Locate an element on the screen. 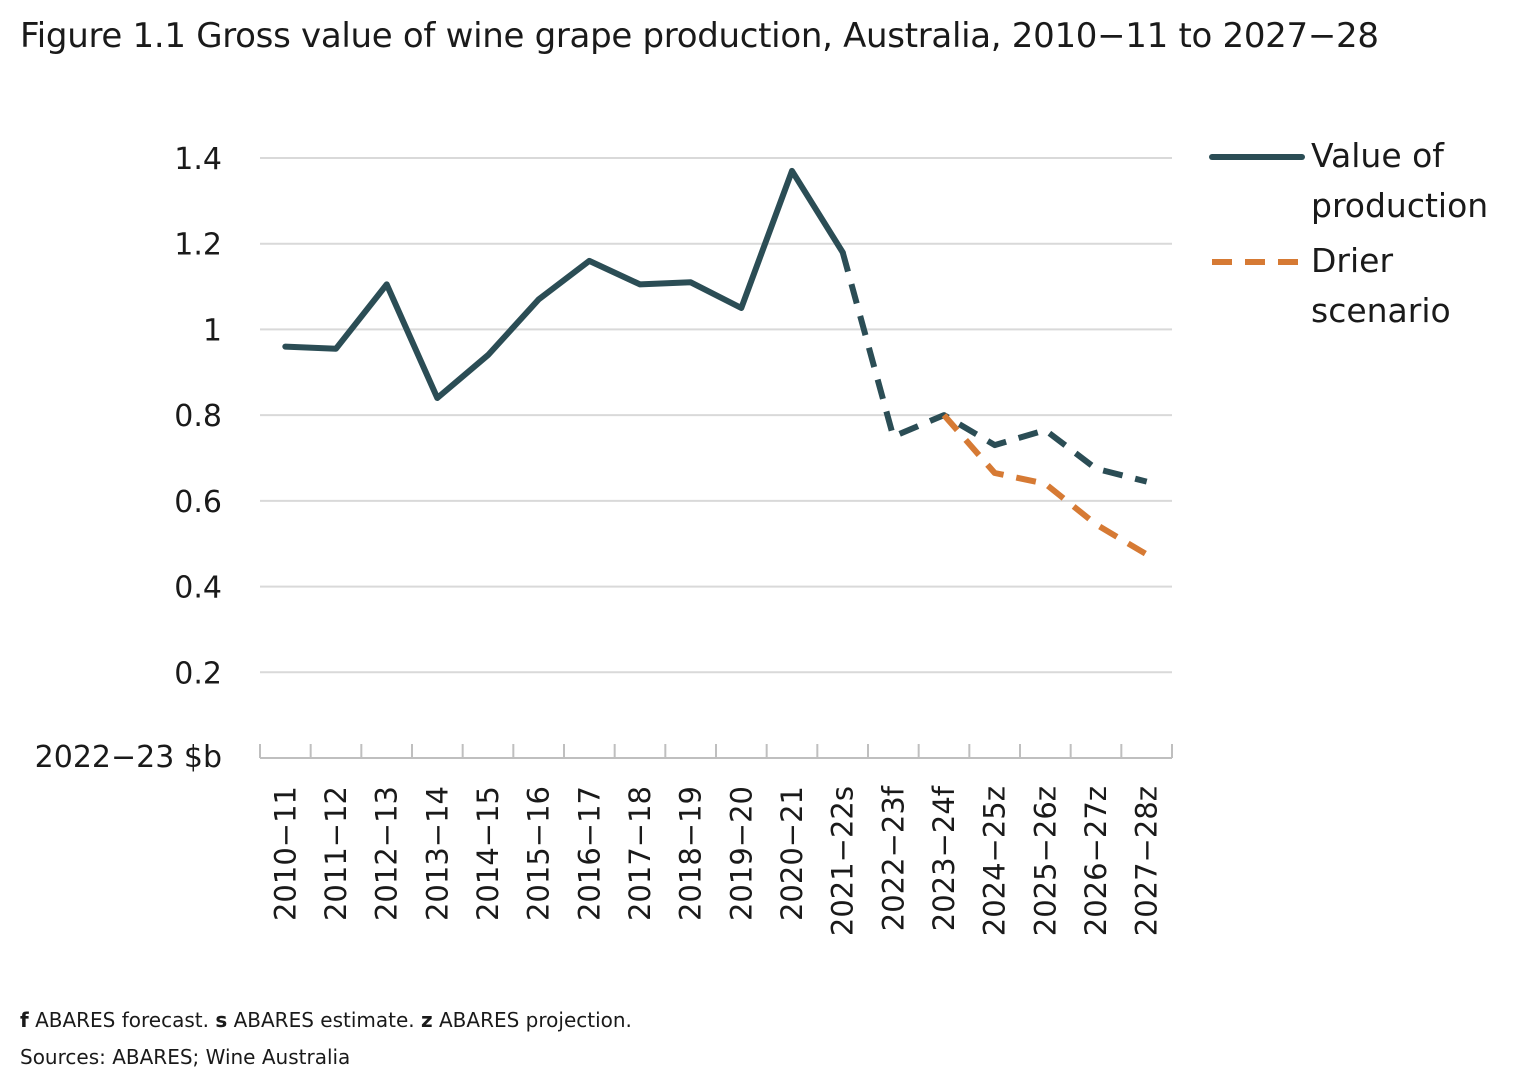 This screenshot has width=1536, height=1081. x-tick-label: 2025−26z is located at coordinates (1045, 861).